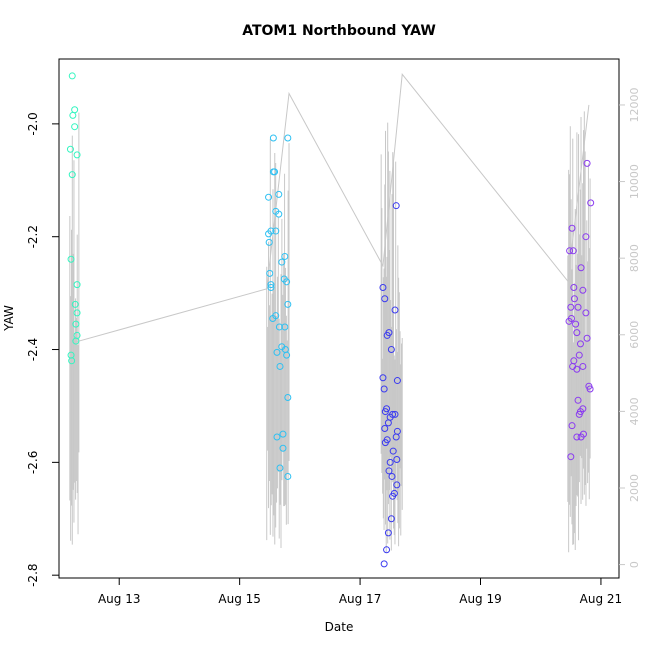 The image size is (650, 650). What do you see at coordinates (339, 627) in the screenshot?
I see `x-axis-label: Date` at bounding box center [339, 627].